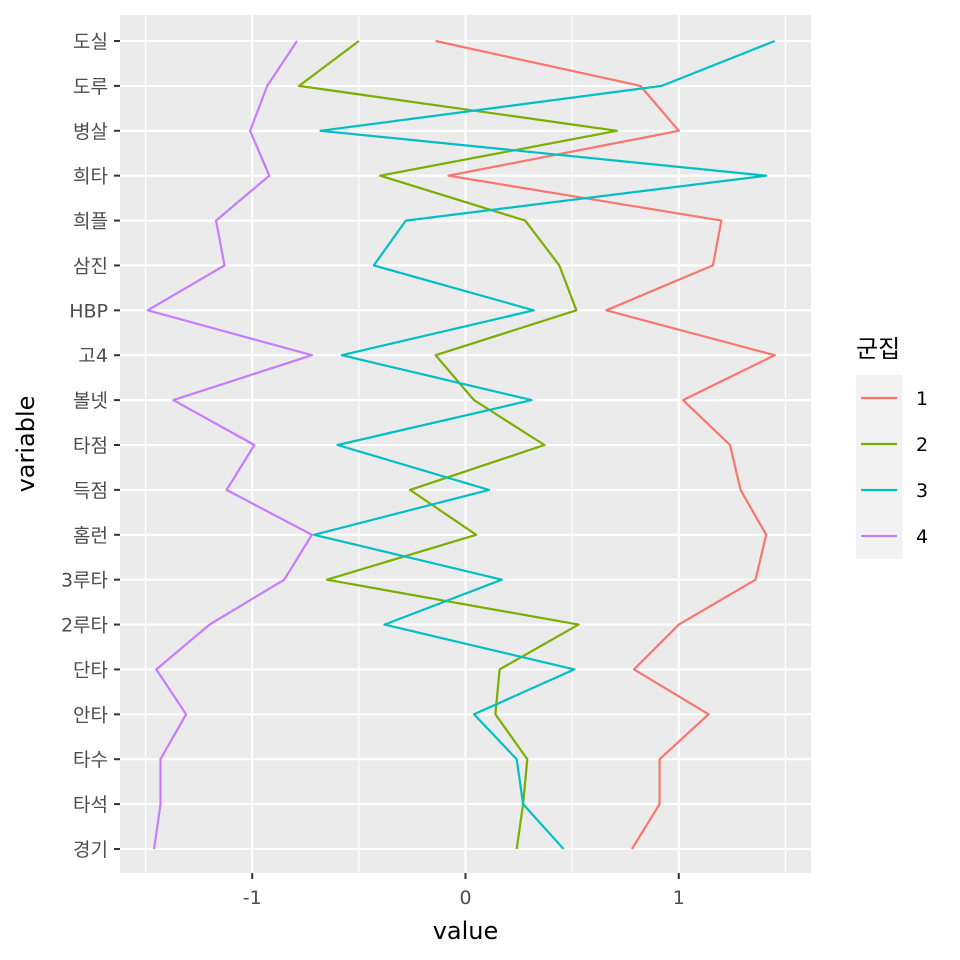 This screenshot has width=960, height=960. Describe the element at coordinates (90, 536) in the screenshot. I see `y-tick-label: 홈런` at that location.